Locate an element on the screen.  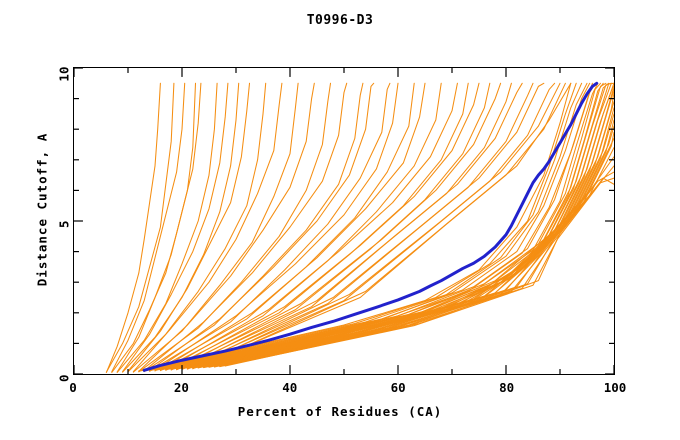
x-tick-label: 20 is located at coordinates (181, 387).